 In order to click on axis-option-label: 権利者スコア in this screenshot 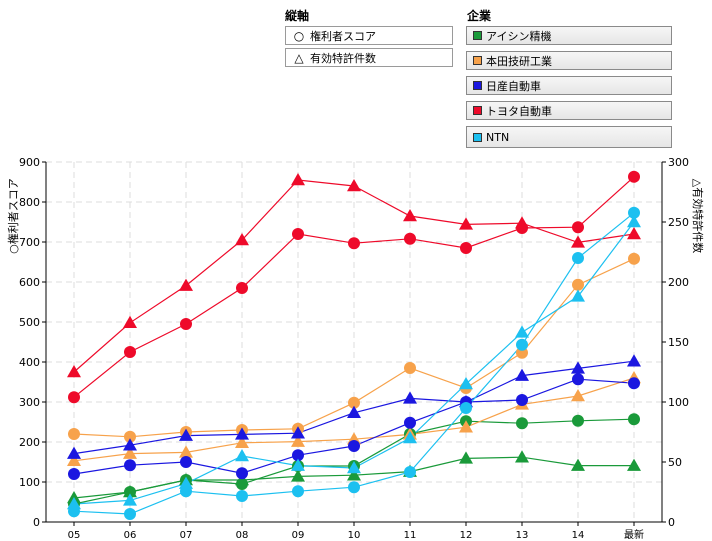, I will do `click(343, 36)`.